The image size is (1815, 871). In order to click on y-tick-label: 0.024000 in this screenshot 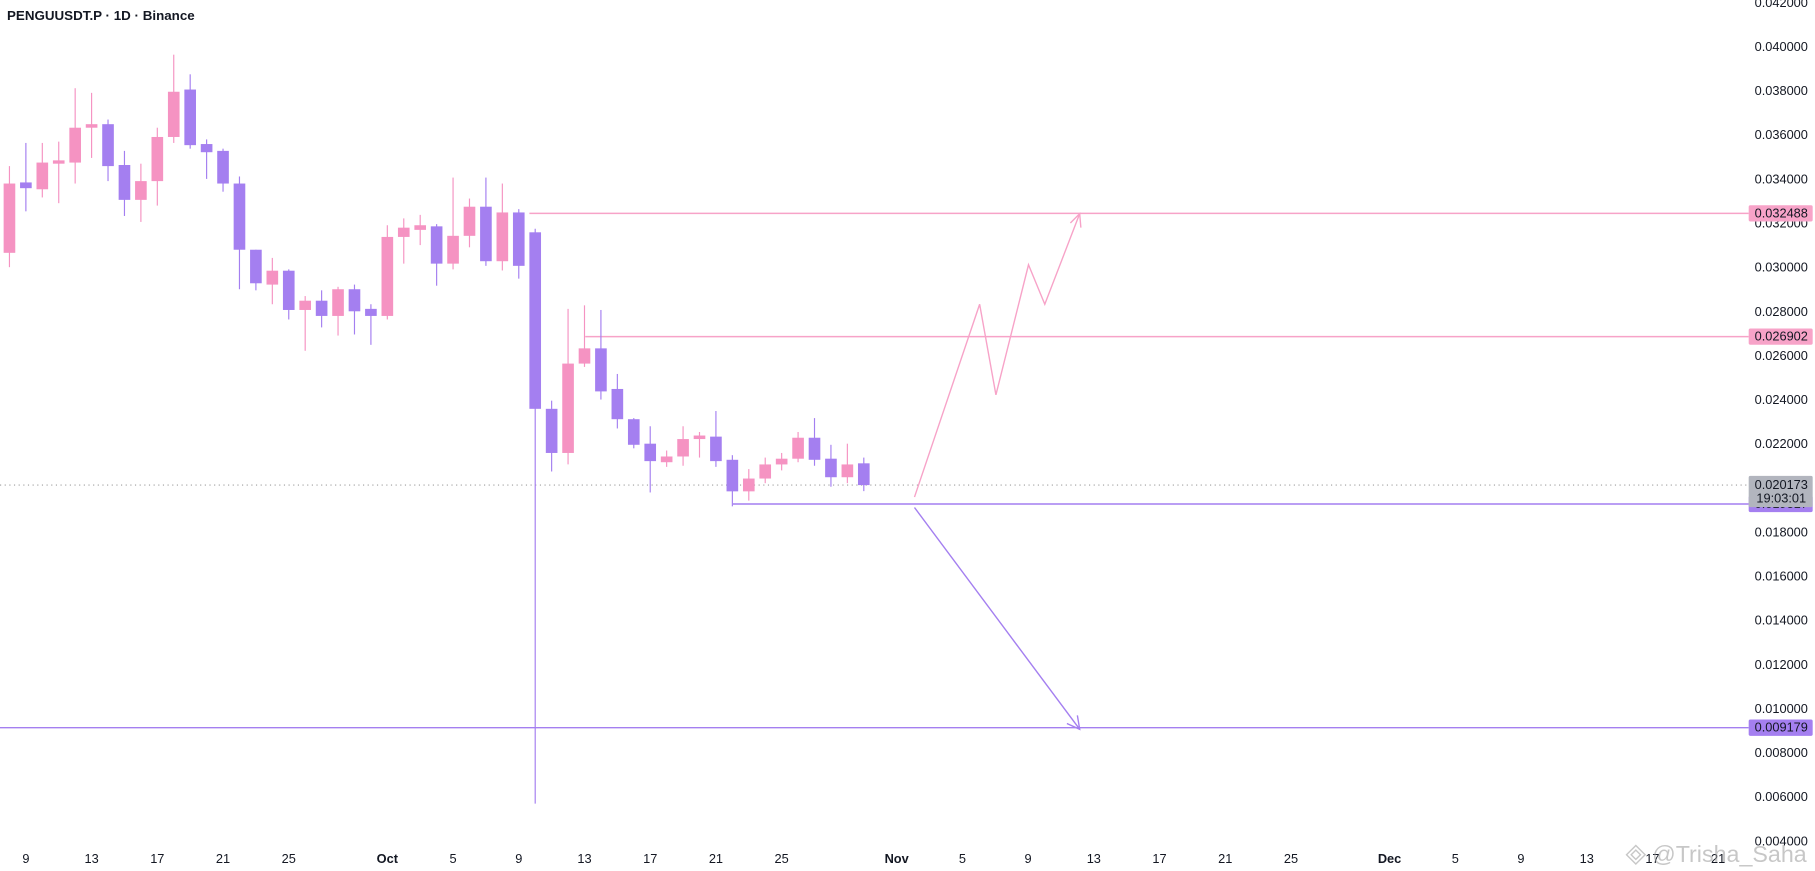, I will do `click(1781, 399)`.